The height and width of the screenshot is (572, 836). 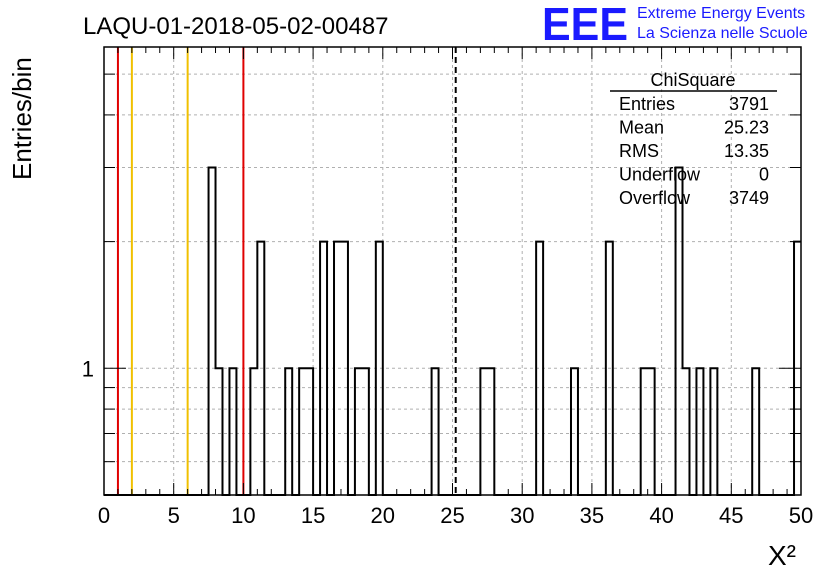 What do you see at coordinates (174, 515) in the screenshot?
I see `x-tick-label: 5` at bounding box center [174, 515].